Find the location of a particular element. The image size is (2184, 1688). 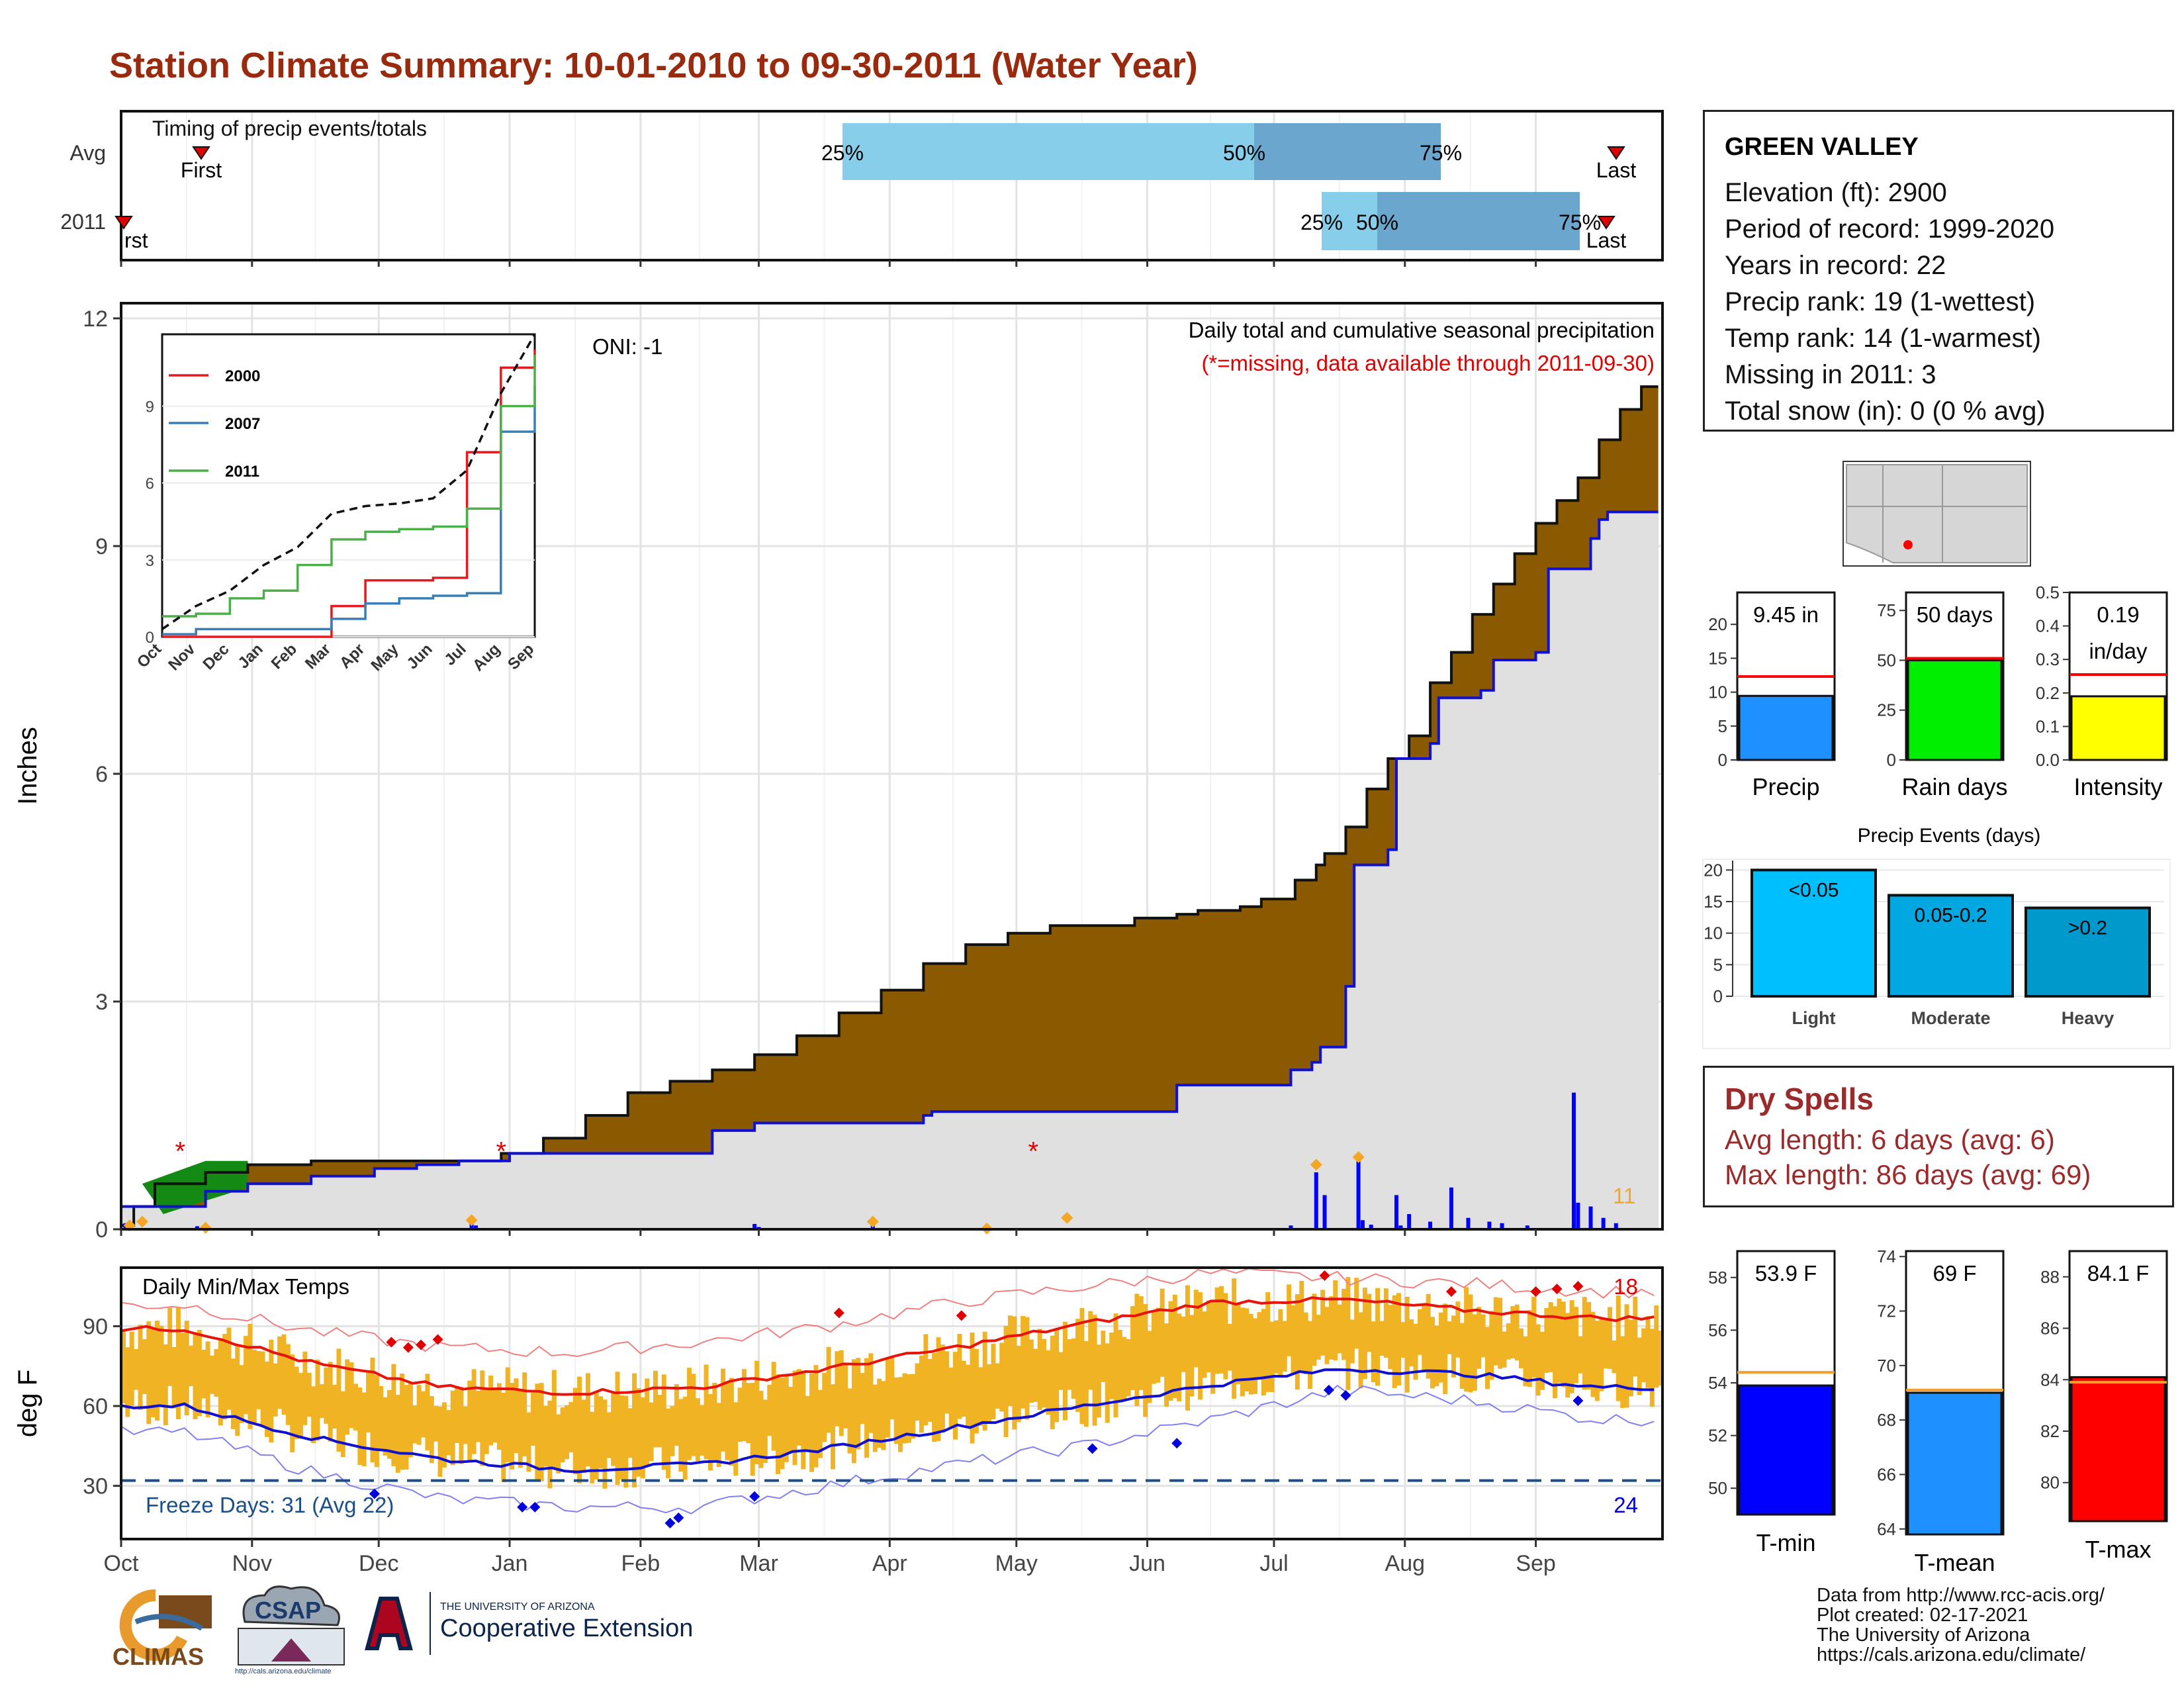

summary-tick-label: 86 is located at coordinates (2050, 1328).